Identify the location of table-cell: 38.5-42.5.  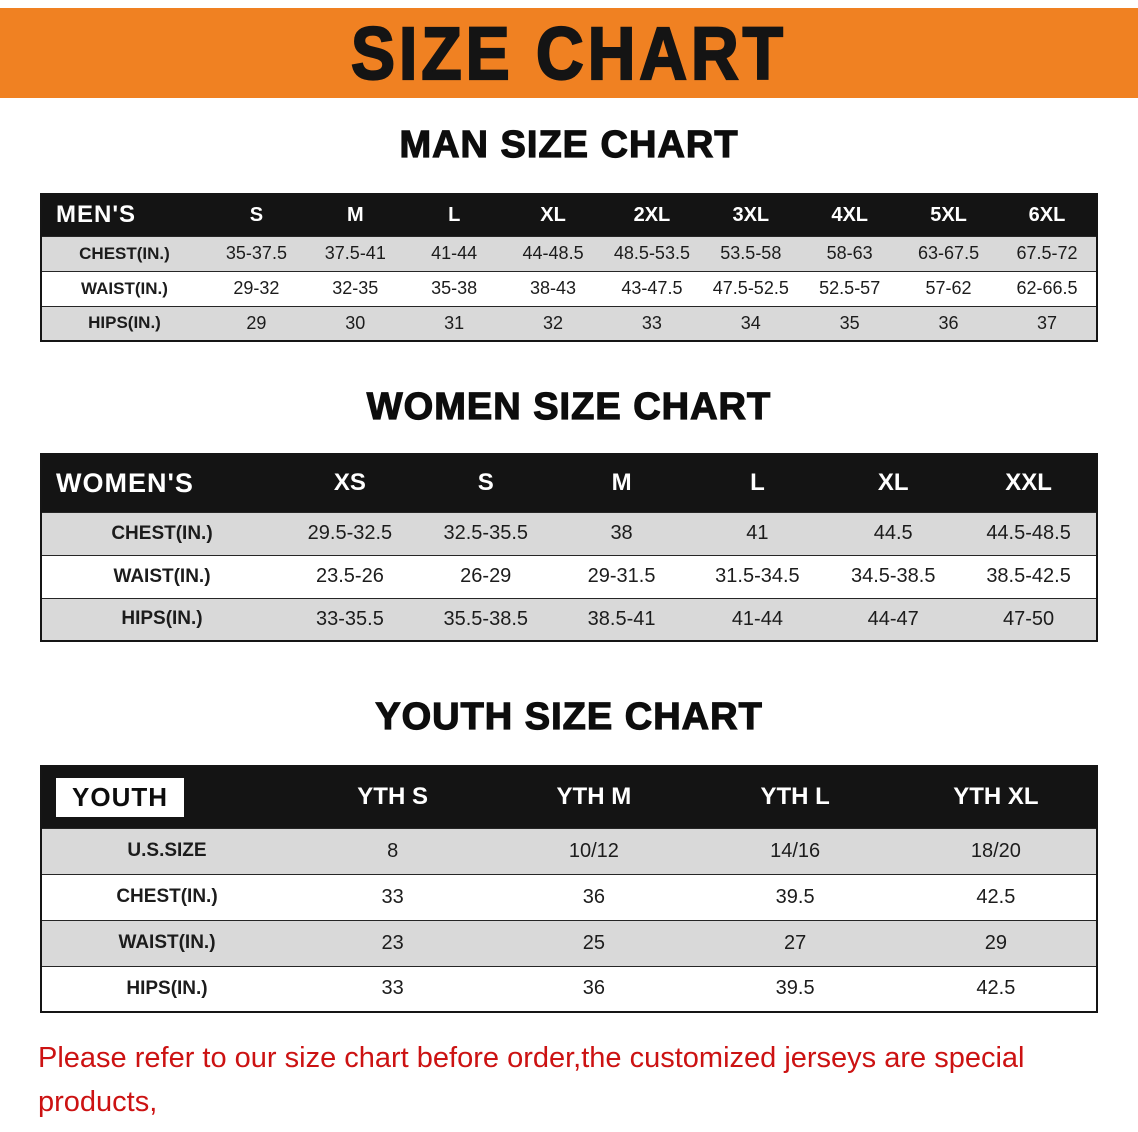
(1029, 576).